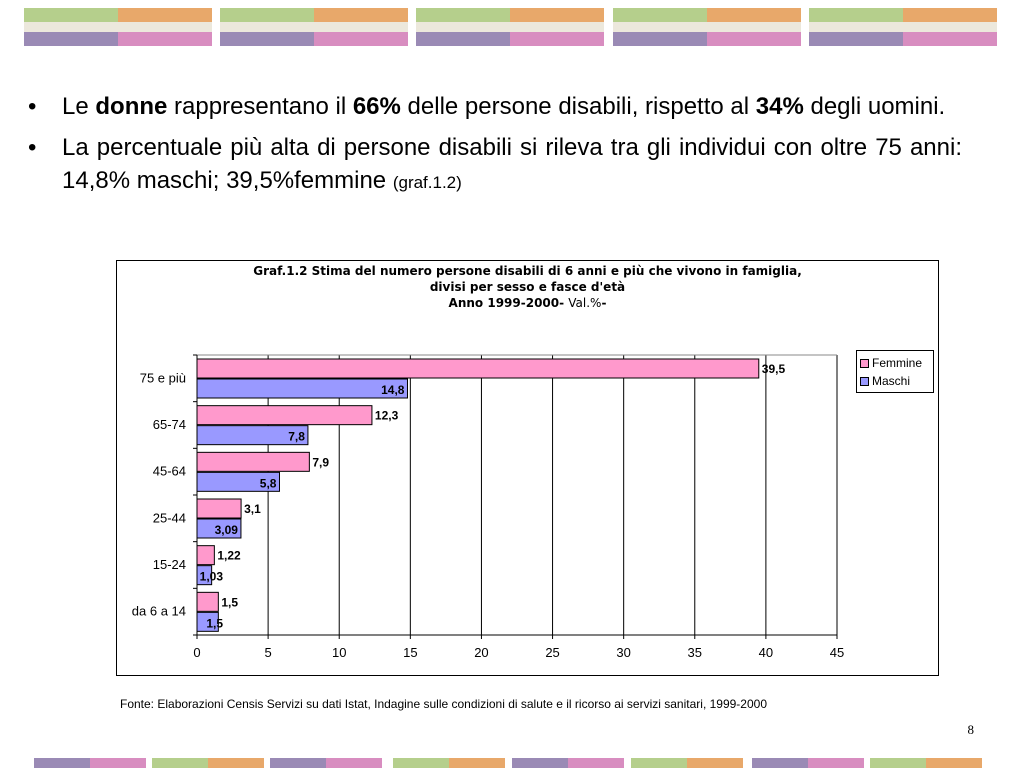 This screenshot has height=768, width=1024. What do you see at coordinates (163, 377) in the screenshot?
I see `category-label: 75 e più` at bounding box center [163, 377].